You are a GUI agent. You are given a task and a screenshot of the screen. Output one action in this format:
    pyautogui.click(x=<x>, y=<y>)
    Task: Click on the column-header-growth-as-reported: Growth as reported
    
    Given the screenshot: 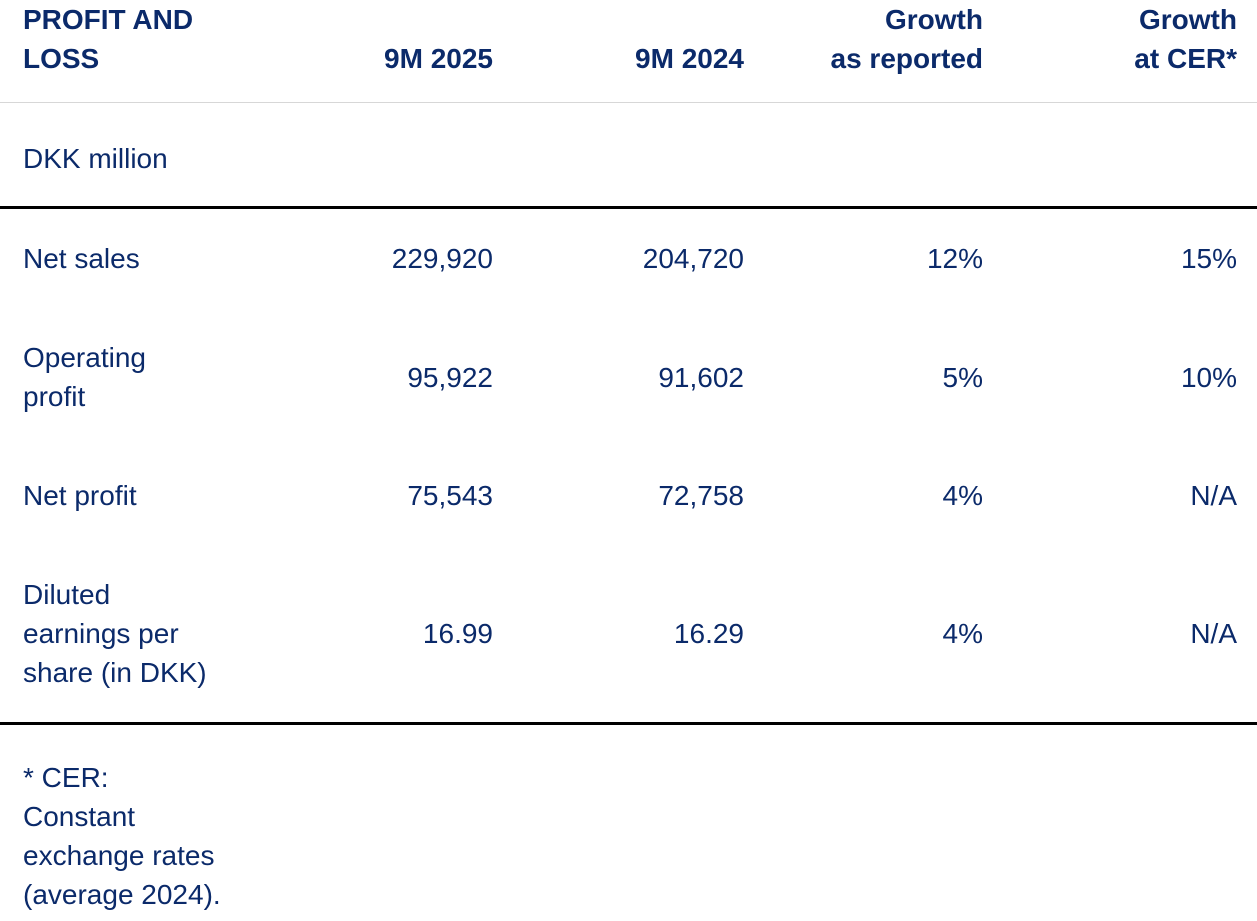 What is the action you would take?
    pyautogui.click(x=863, y=51)
    